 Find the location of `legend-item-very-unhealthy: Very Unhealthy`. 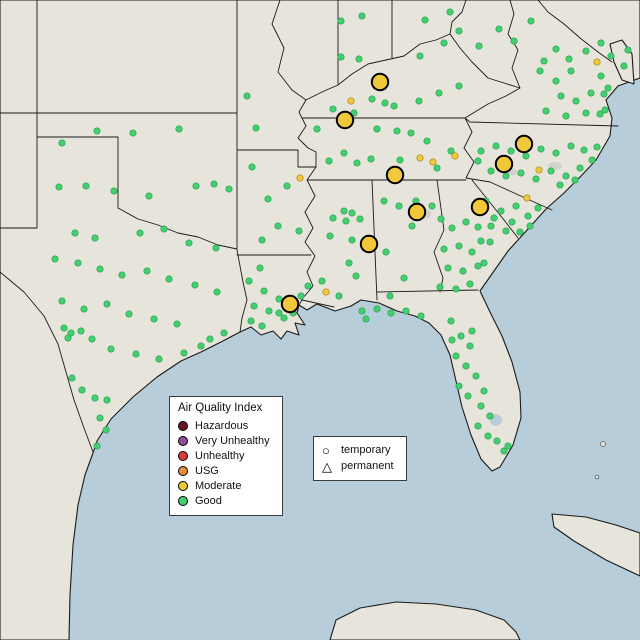

legend-item-very-unhealthy: Very Unhealthy is located at coordinates (224, 440).